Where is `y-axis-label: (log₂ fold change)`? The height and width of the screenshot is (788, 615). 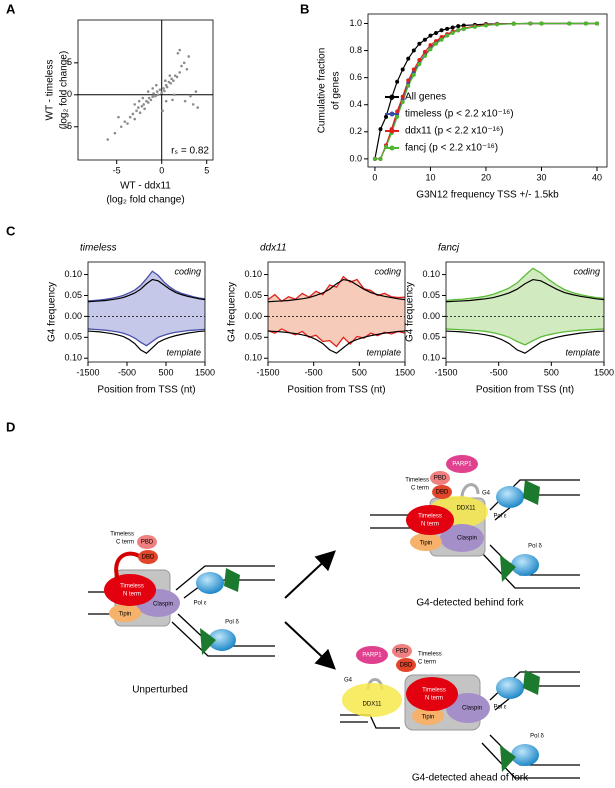 y-axis-label: (log₂ fold change) is located at coordinates (64, 90).